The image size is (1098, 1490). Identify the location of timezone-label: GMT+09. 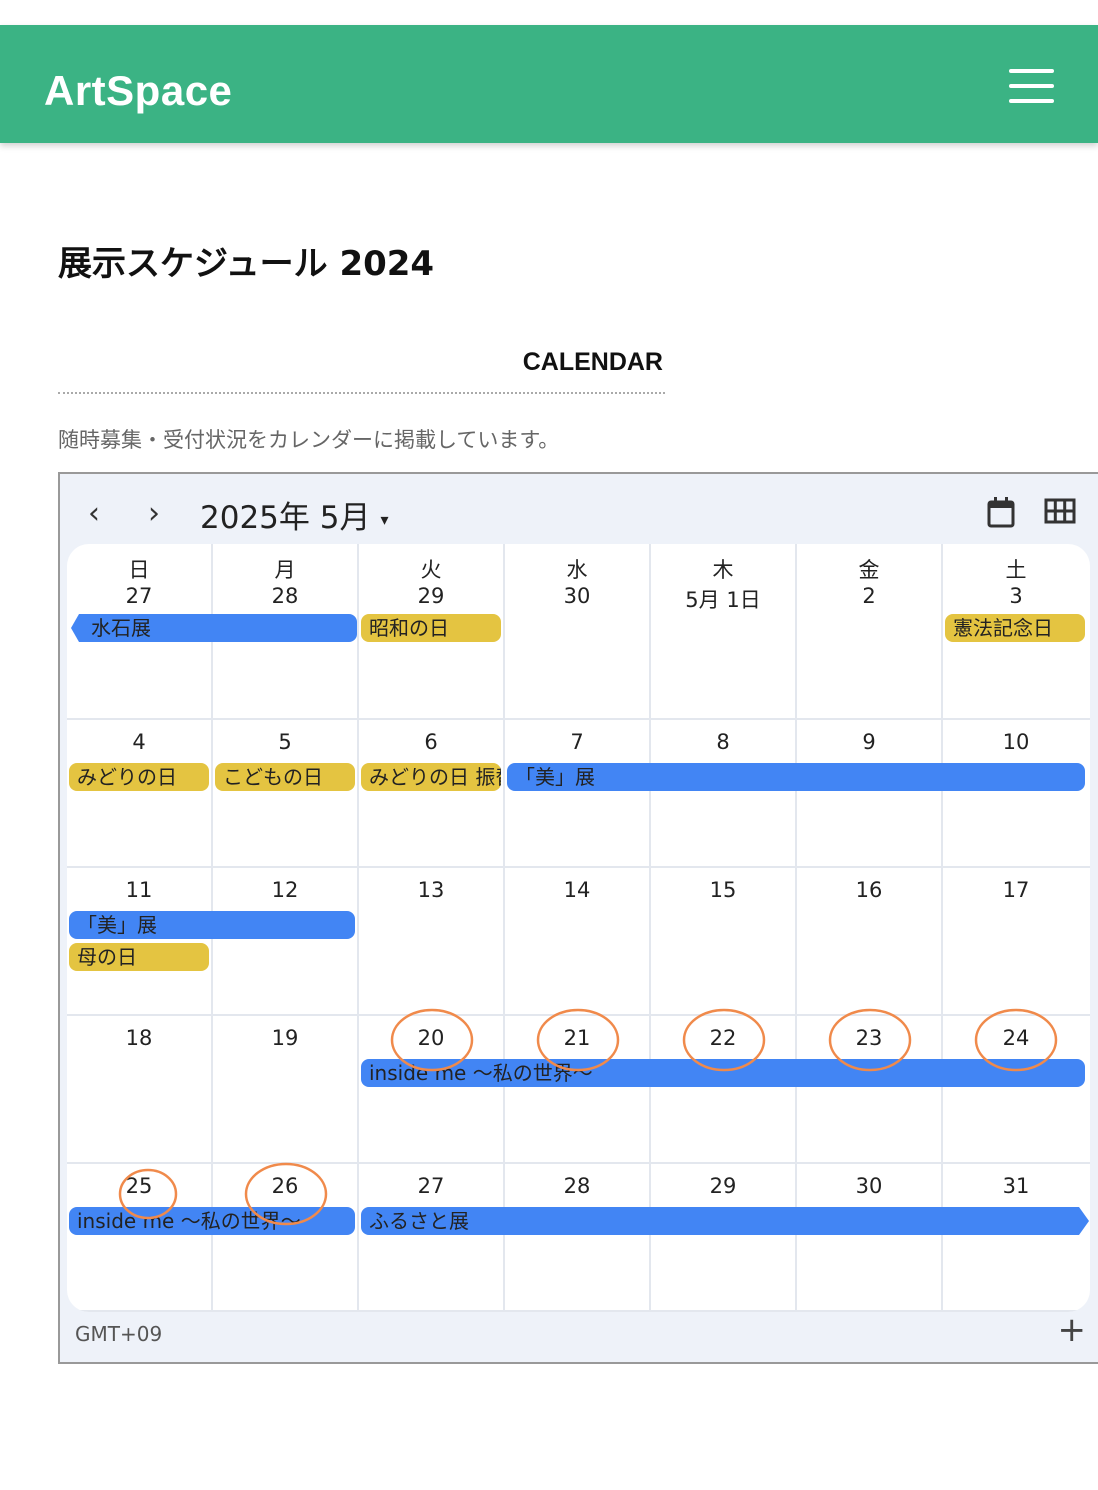
(119, 1334).